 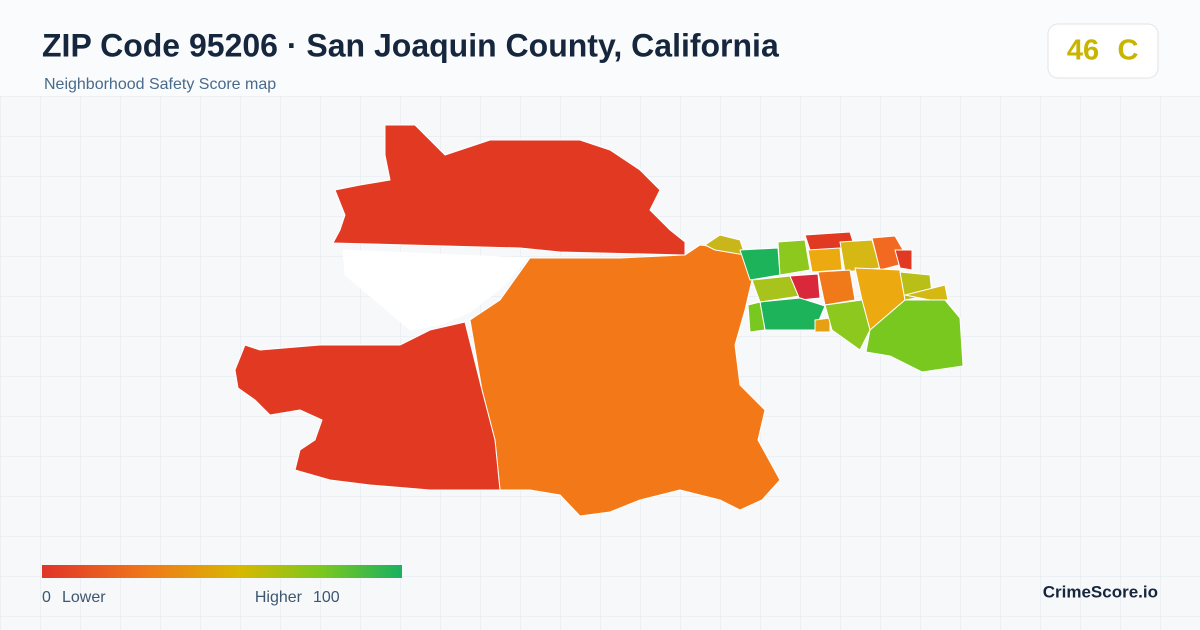 I want to click on score-value: 46, so click(x=1083, y=51).